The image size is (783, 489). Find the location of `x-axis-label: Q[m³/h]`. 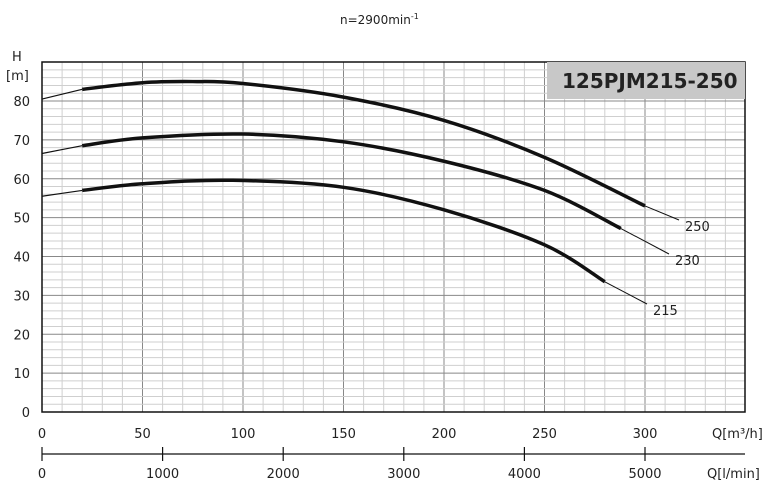

x-axis-label: Q[m³/h] is located at coordinates (737, 434).